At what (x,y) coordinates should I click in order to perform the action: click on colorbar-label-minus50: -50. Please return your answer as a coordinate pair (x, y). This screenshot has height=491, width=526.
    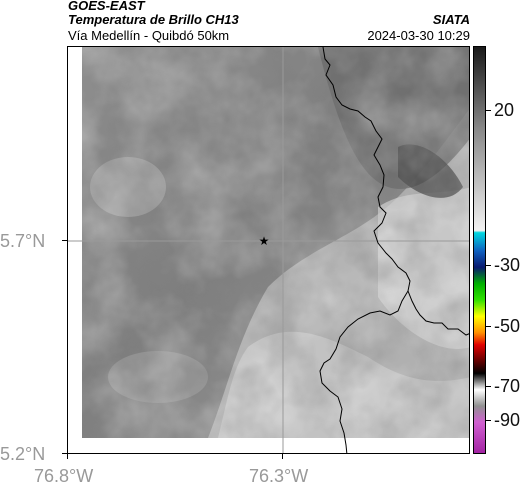
    Looking at the image, I should click on (507, 326).